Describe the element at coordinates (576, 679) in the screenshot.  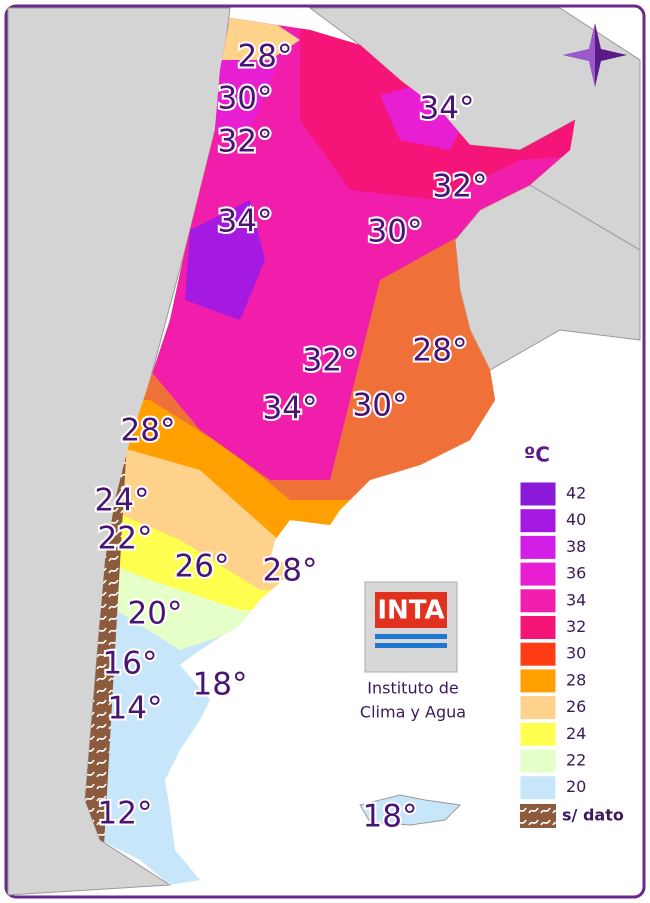
I see `legend-label: 28` at that location.